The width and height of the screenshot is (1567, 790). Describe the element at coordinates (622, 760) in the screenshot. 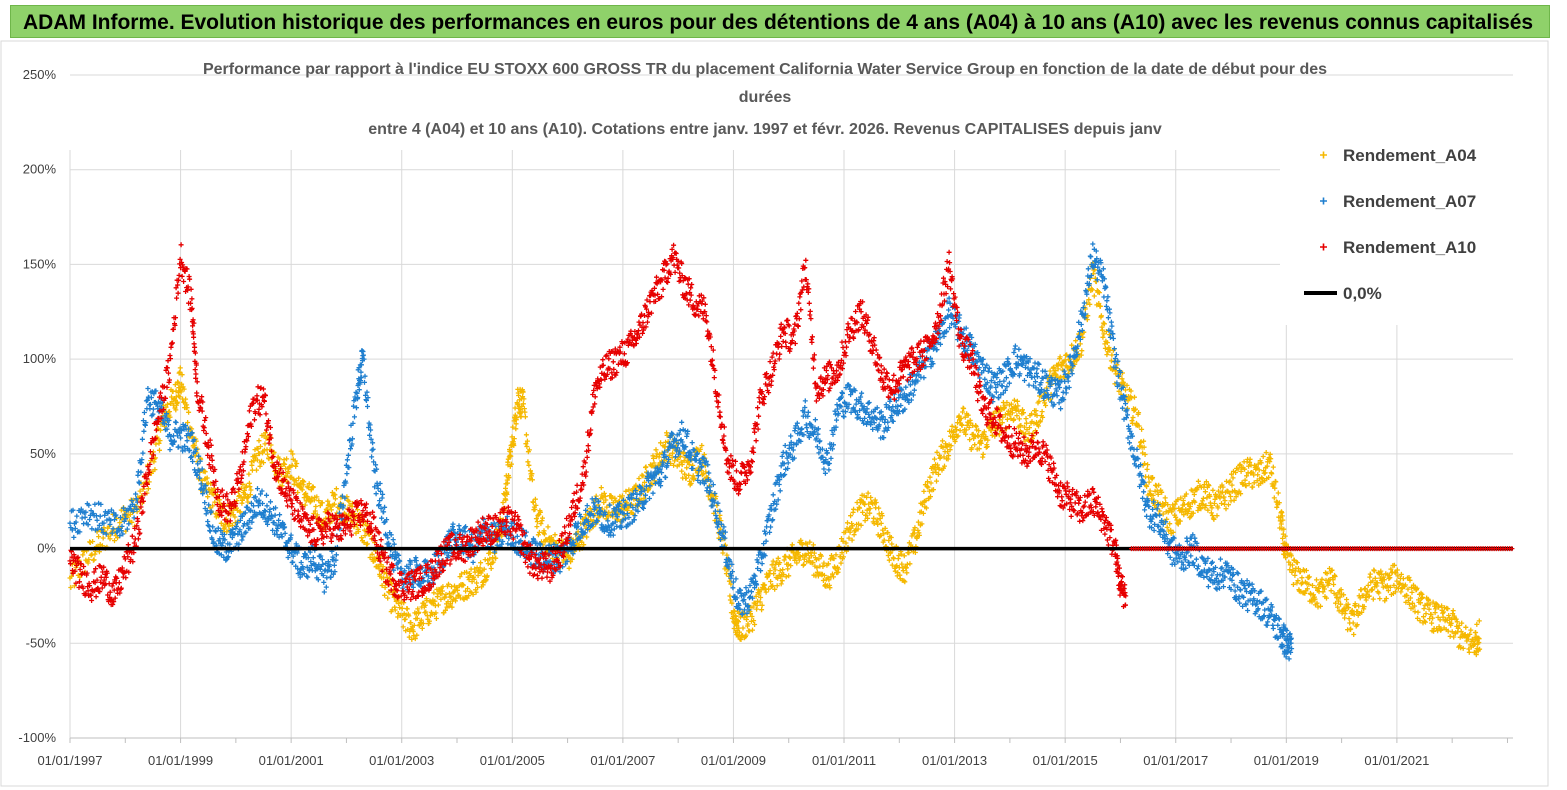

I see `x-tick-label: 01/01/2007` at that location.